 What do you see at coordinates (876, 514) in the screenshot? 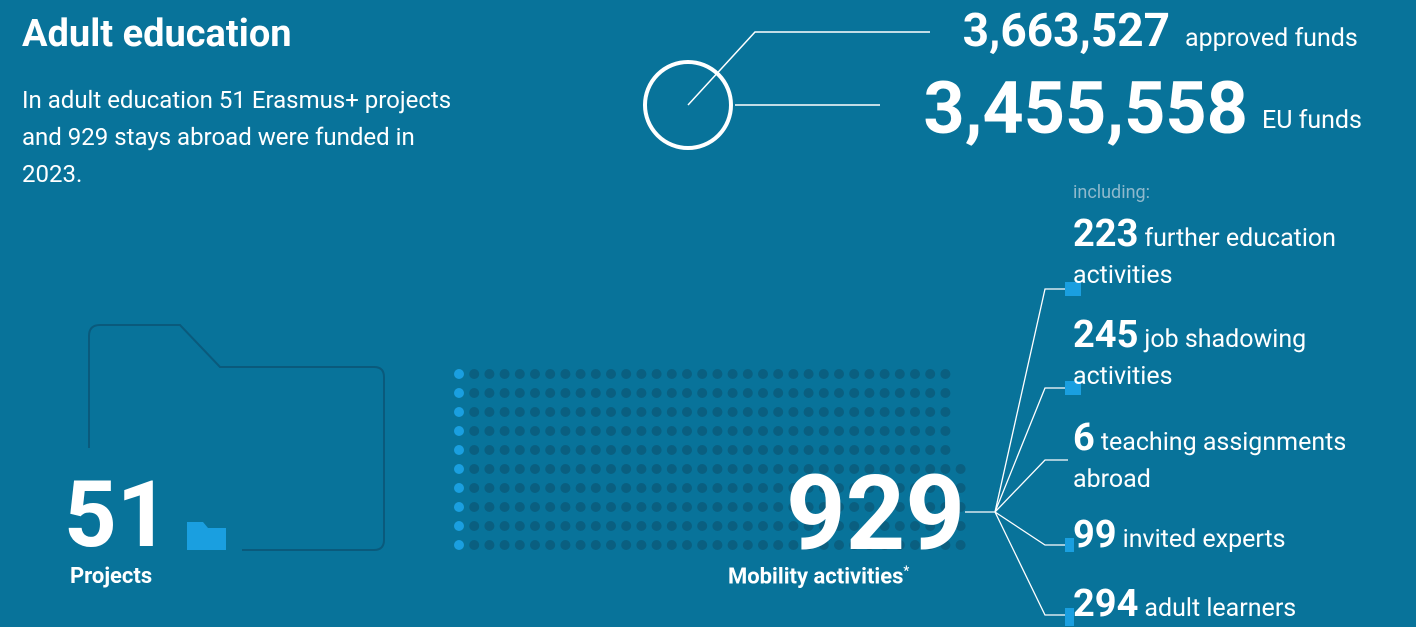
I see `mobility-value: 929` at bounding box center [876, 514].